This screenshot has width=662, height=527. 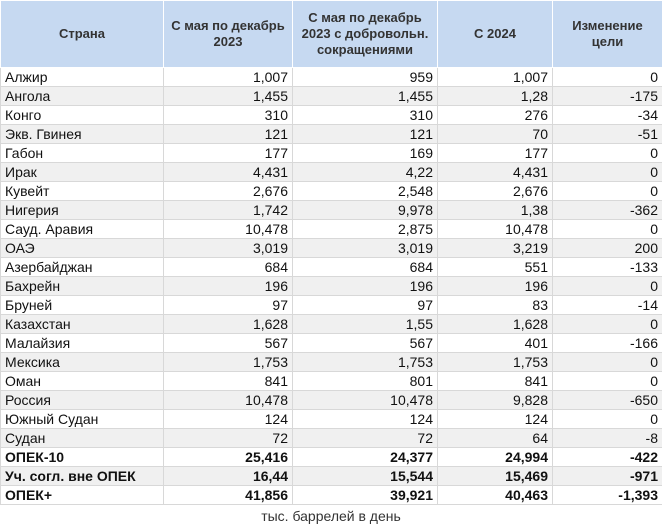 I want to click on country-cell: Экв. Гвинея, so click(x=82, y=134).